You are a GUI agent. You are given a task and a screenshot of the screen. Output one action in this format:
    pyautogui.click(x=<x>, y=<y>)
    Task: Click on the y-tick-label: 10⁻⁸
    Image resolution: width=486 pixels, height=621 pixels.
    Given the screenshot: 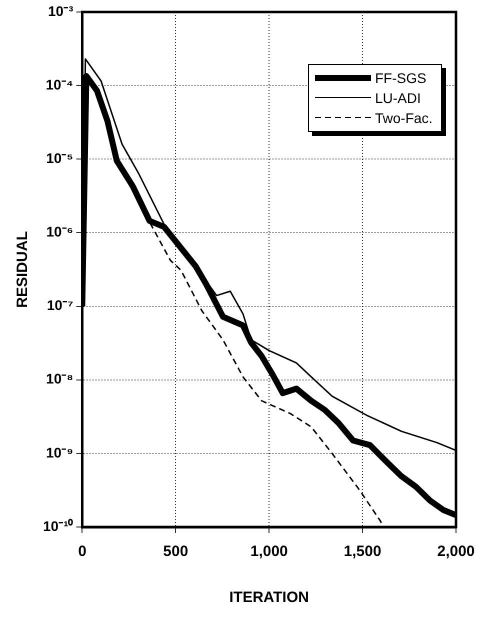 What is the action you would take?
    pyautogui.click(x=60, y=378)
    